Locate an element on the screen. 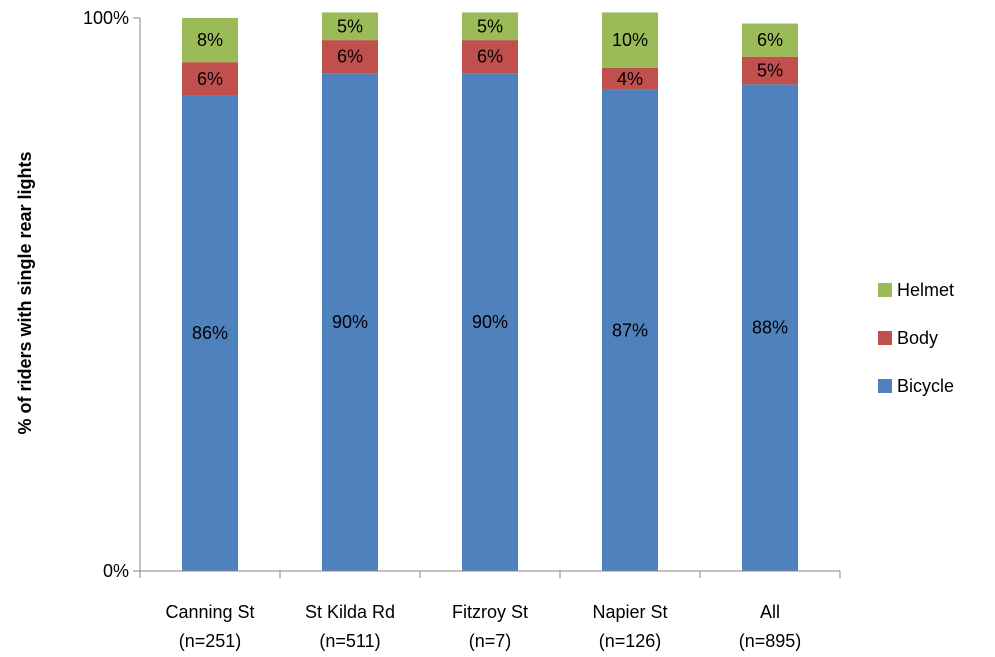 The image size is (995, 657). x-tick-count: (n=895) is located at coordinates (770, 641).